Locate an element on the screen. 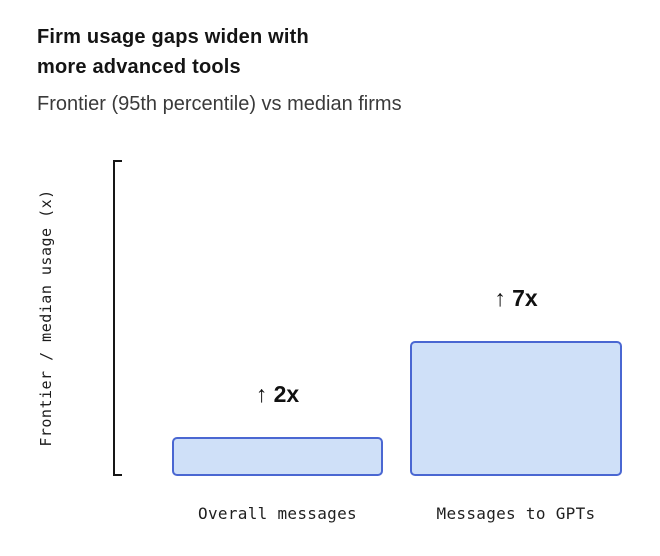 The width and height of the screenshot is (660, 556). y-axis-label: Frontier / median usage (x) is located at coordinates (46, 318).